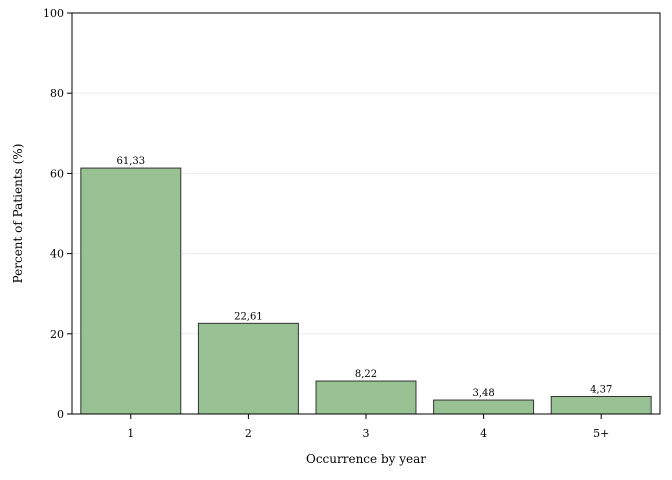 Image resolution: width=672 pixels, height=480 pixels. What do you see at coordinates (57, 93) in the screenshot?
I see `y-tick-label: 80` at bounding box center [57, 93].